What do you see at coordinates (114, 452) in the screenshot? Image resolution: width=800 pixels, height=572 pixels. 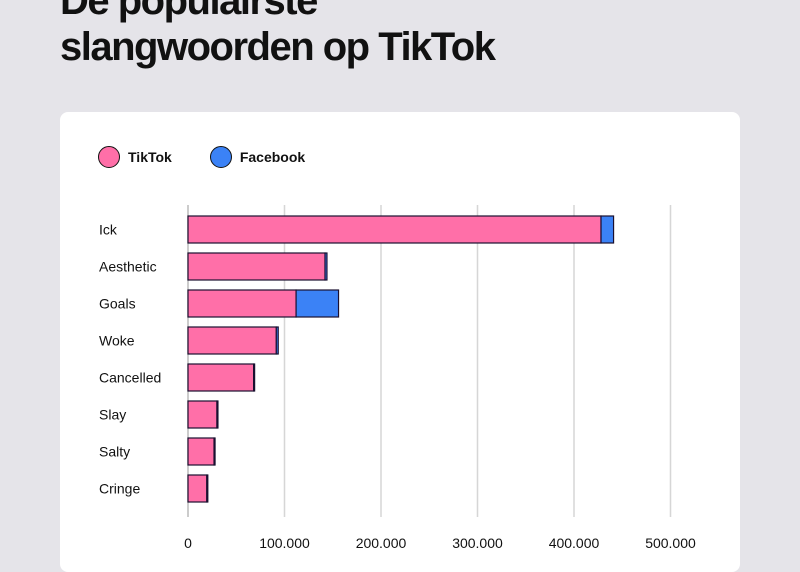 I see `category-label: Salty` at bounding box center [114, 452].